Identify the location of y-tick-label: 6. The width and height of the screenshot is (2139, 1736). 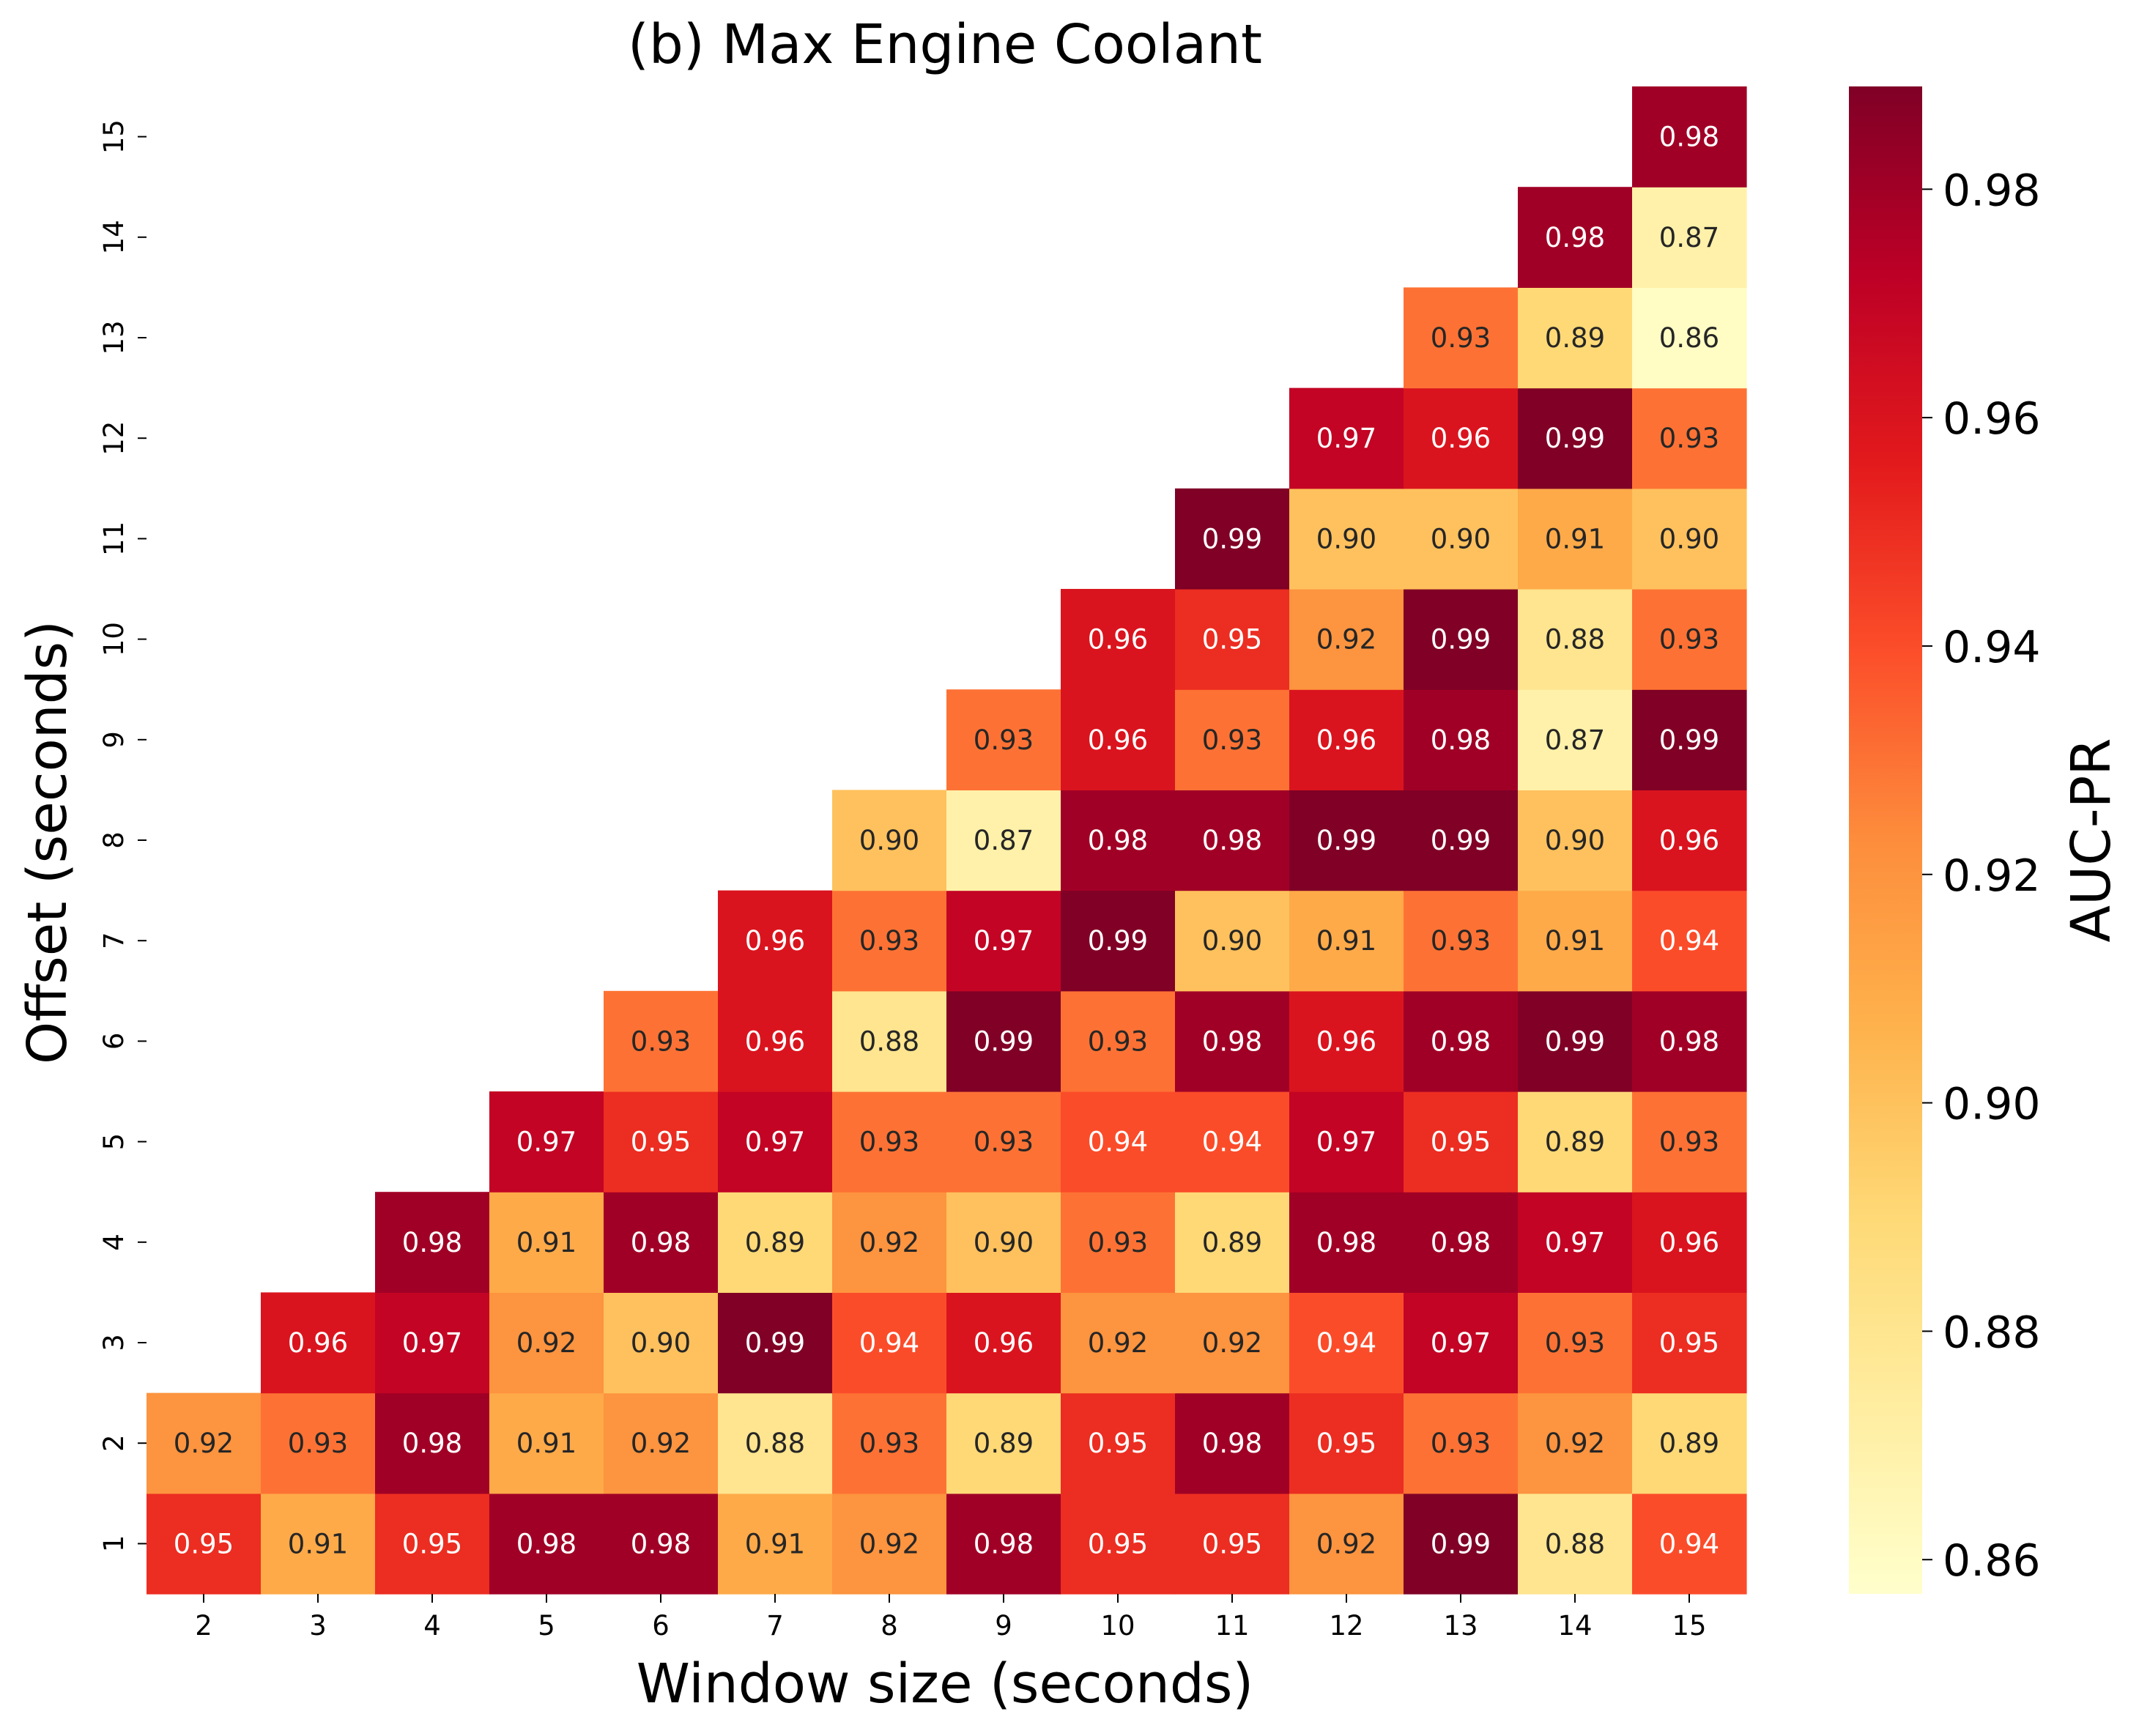
(114, 1041).